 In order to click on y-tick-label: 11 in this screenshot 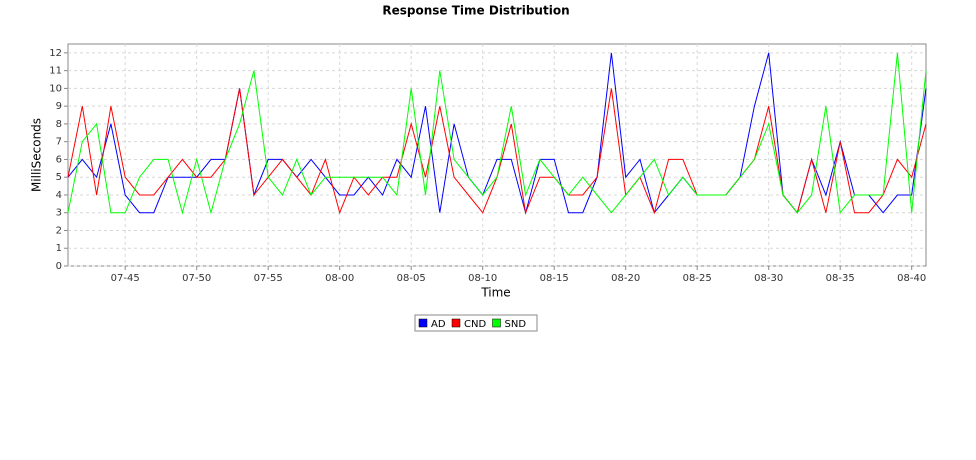, I will do `click(55, 71)`.